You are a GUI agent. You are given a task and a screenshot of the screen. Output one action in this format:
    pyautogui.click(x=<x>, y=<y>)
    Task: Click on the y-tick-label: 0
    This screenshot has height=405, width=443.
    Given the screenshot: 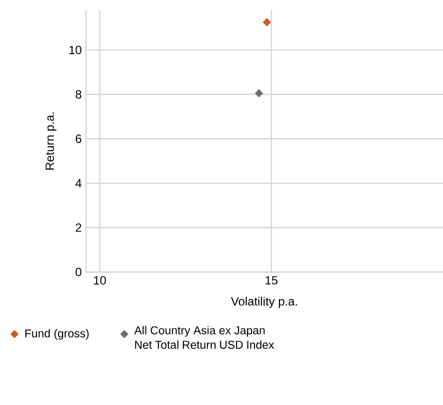 What is the action you would take?
    pyautogui.click(x=79, y=272)
    